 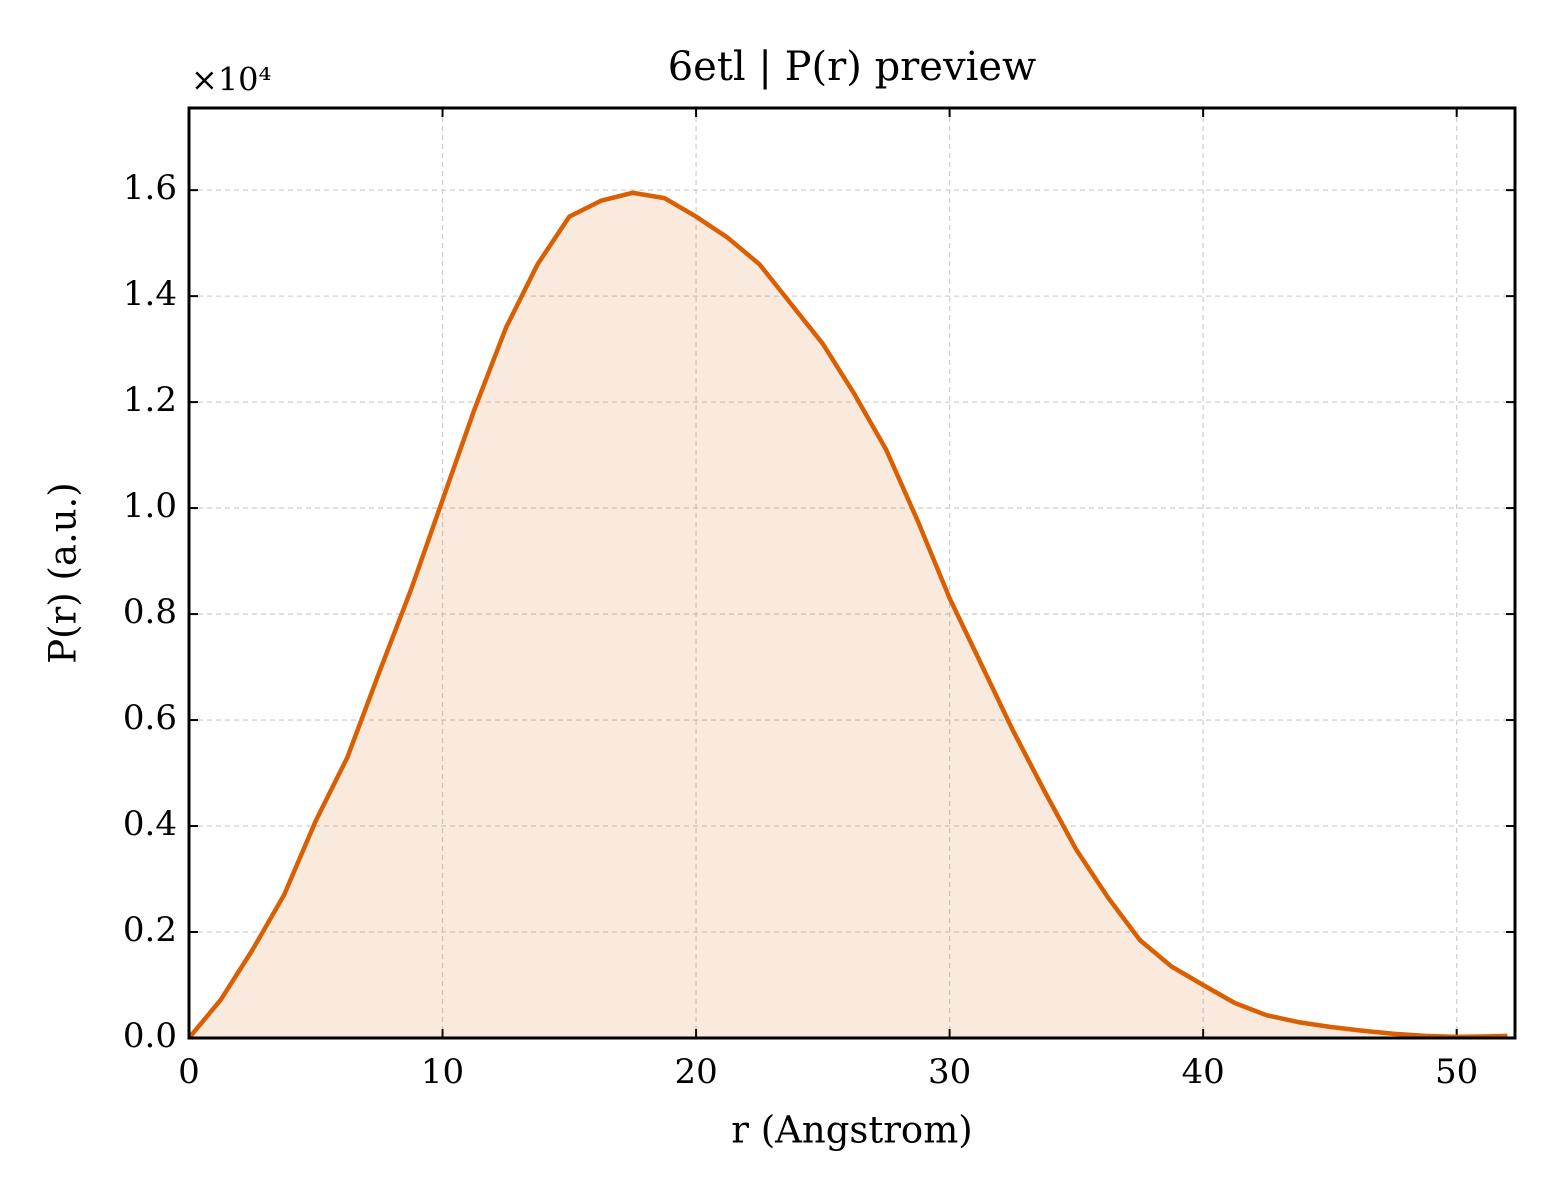 I want to click on y-tick-label: 0.2, so click(x=150, y=930).